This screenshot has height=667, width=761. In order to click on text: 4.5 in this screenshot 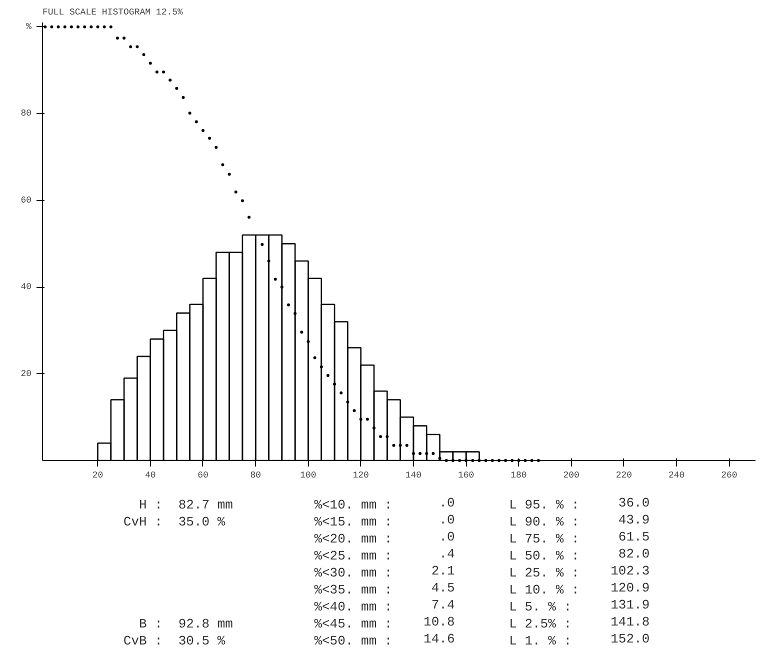, I will do `click(443, 588)`.